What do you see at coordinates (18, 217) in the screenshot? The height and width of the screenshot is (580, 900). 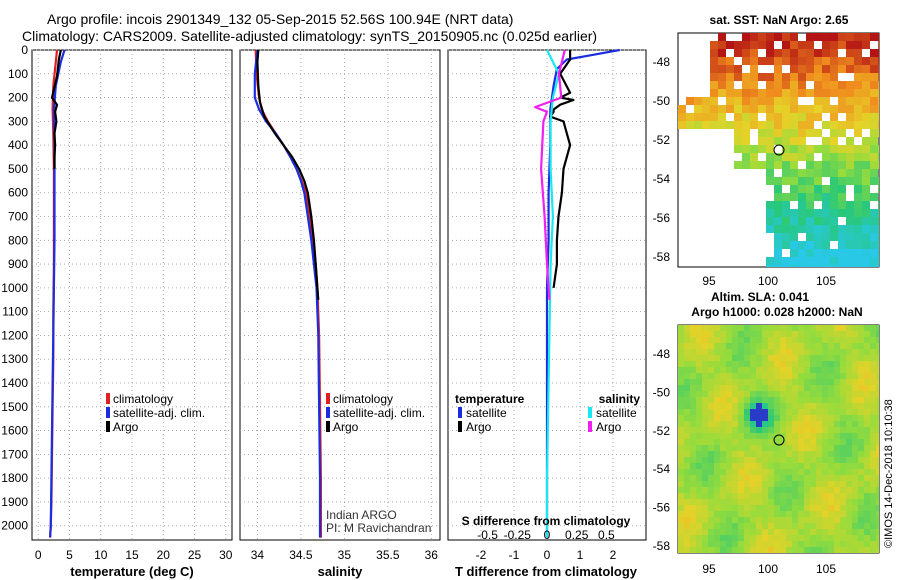 I see `depth-tick-label: 700` at bounding box center [18, 217].